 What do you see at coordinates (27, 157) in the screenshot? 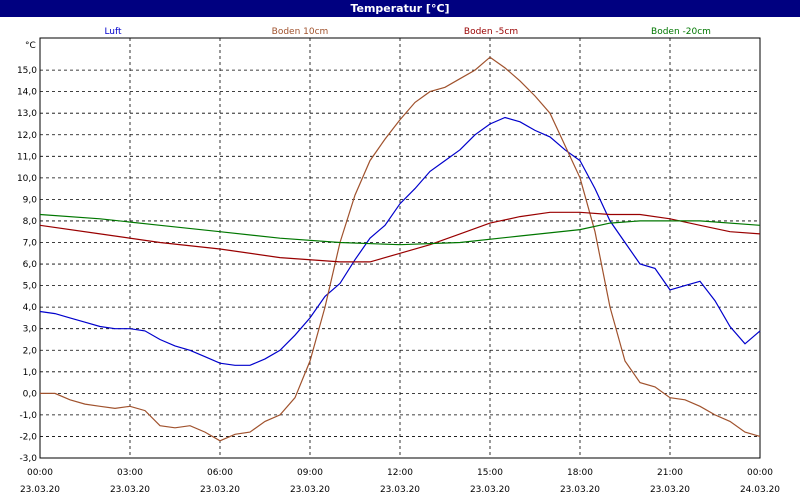
I see `y-tick-label: 11,0` at bounding box center [27, 157].